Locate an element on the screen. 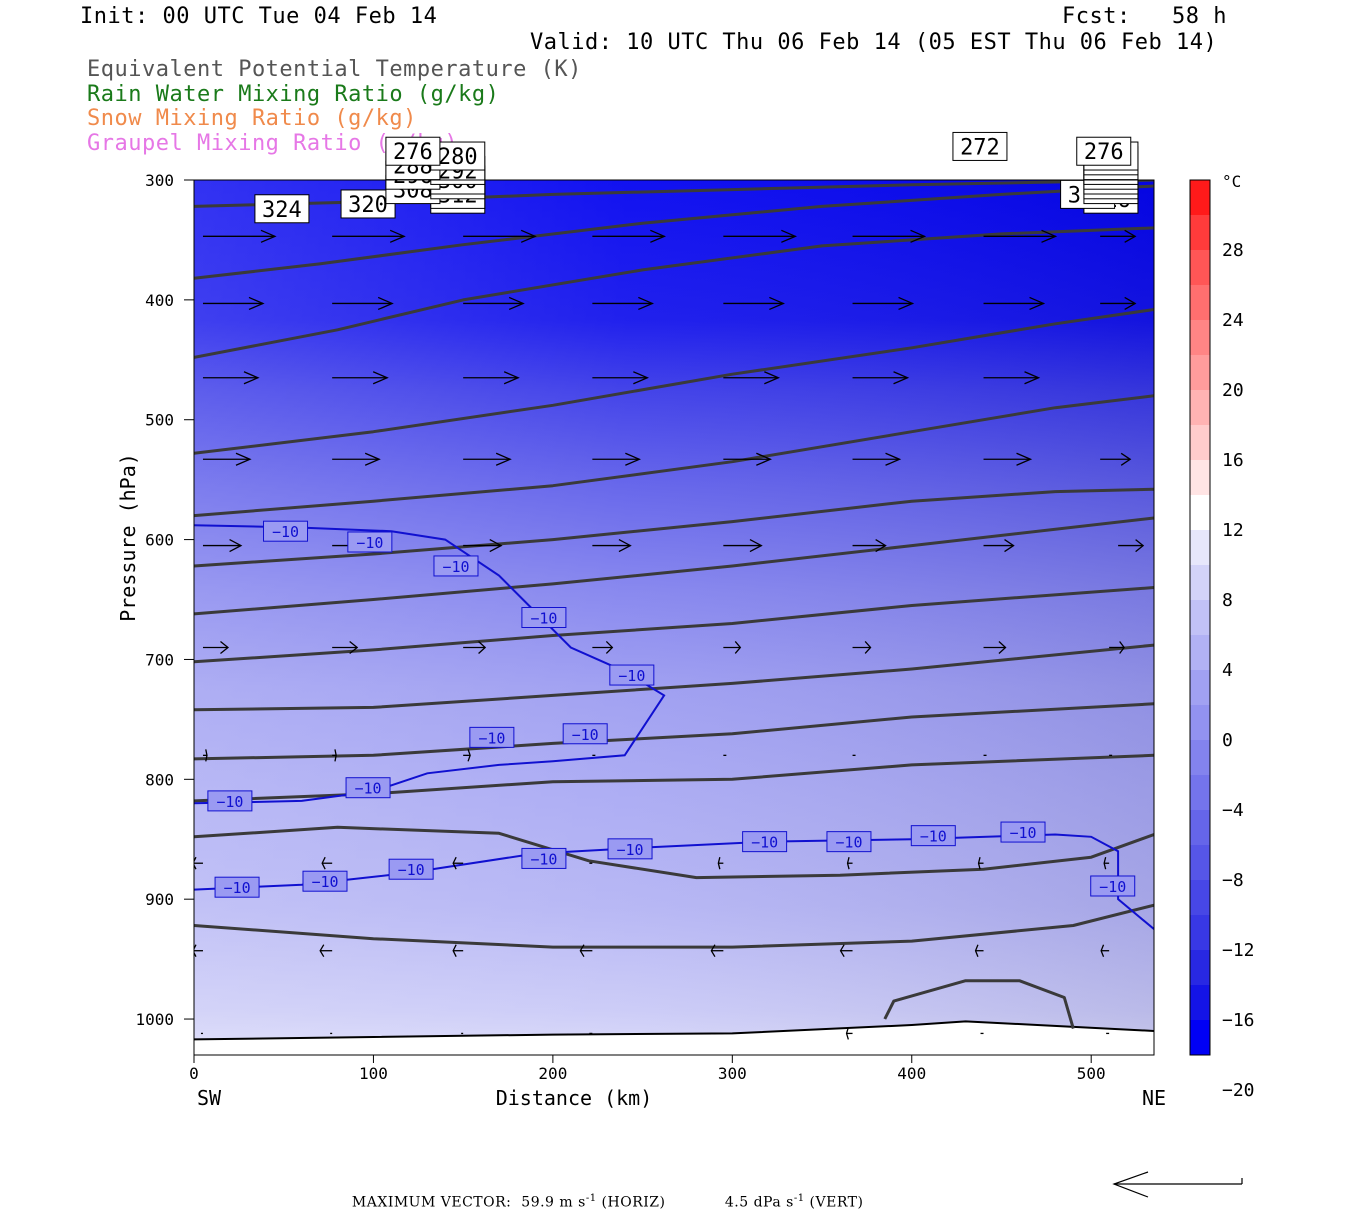  vert-exponent: -1 is located at coordinates (799, 1198).